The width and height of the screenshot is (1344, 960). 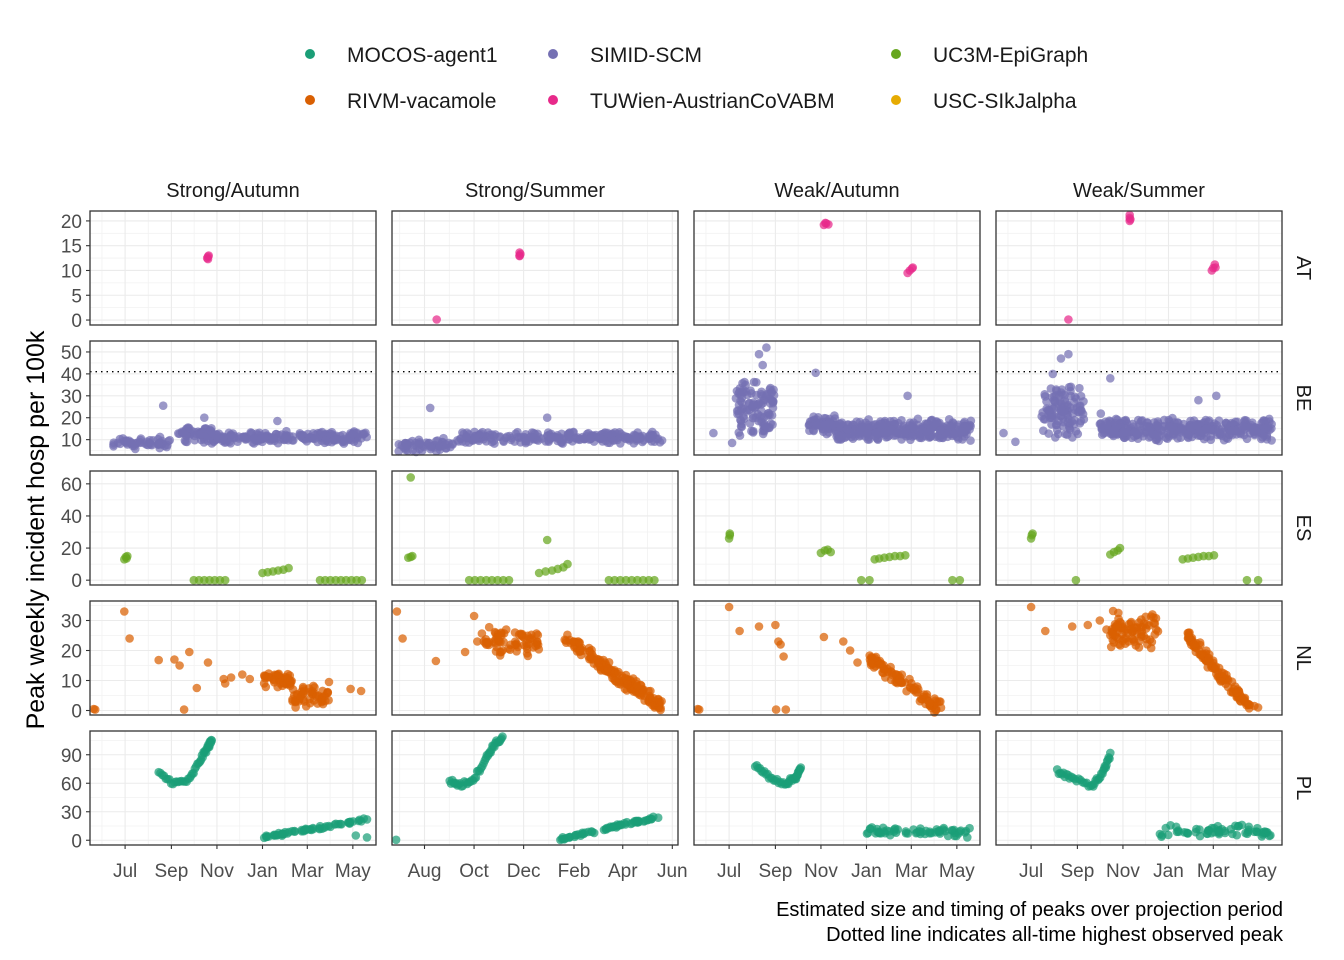 I want to click on x-tick-label: Sep, so click(x=1077, y=871).